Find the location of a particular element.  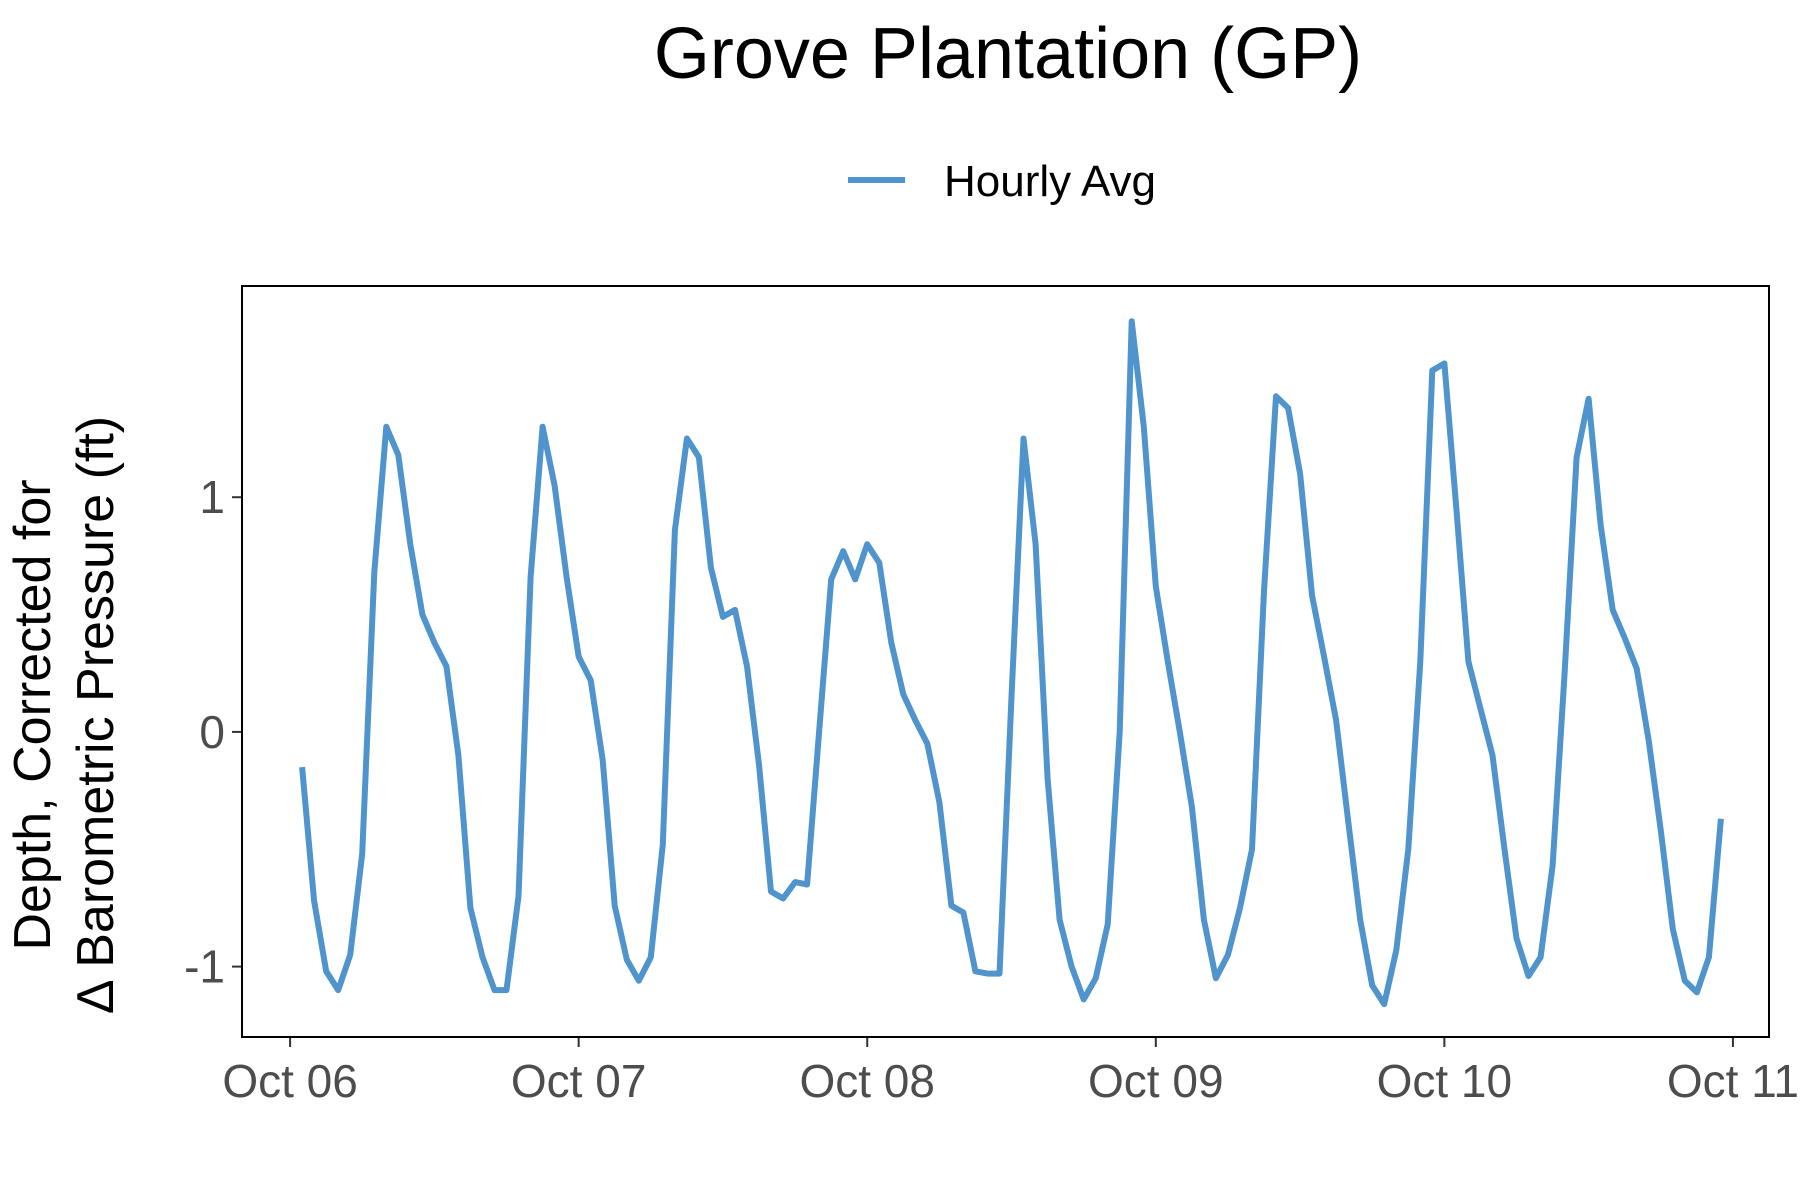

x-axis: Oct 06 Oct 07 Oct 08 Oct 09 Oct 10 Oct 11 is located at coordinates (1010, 1072).